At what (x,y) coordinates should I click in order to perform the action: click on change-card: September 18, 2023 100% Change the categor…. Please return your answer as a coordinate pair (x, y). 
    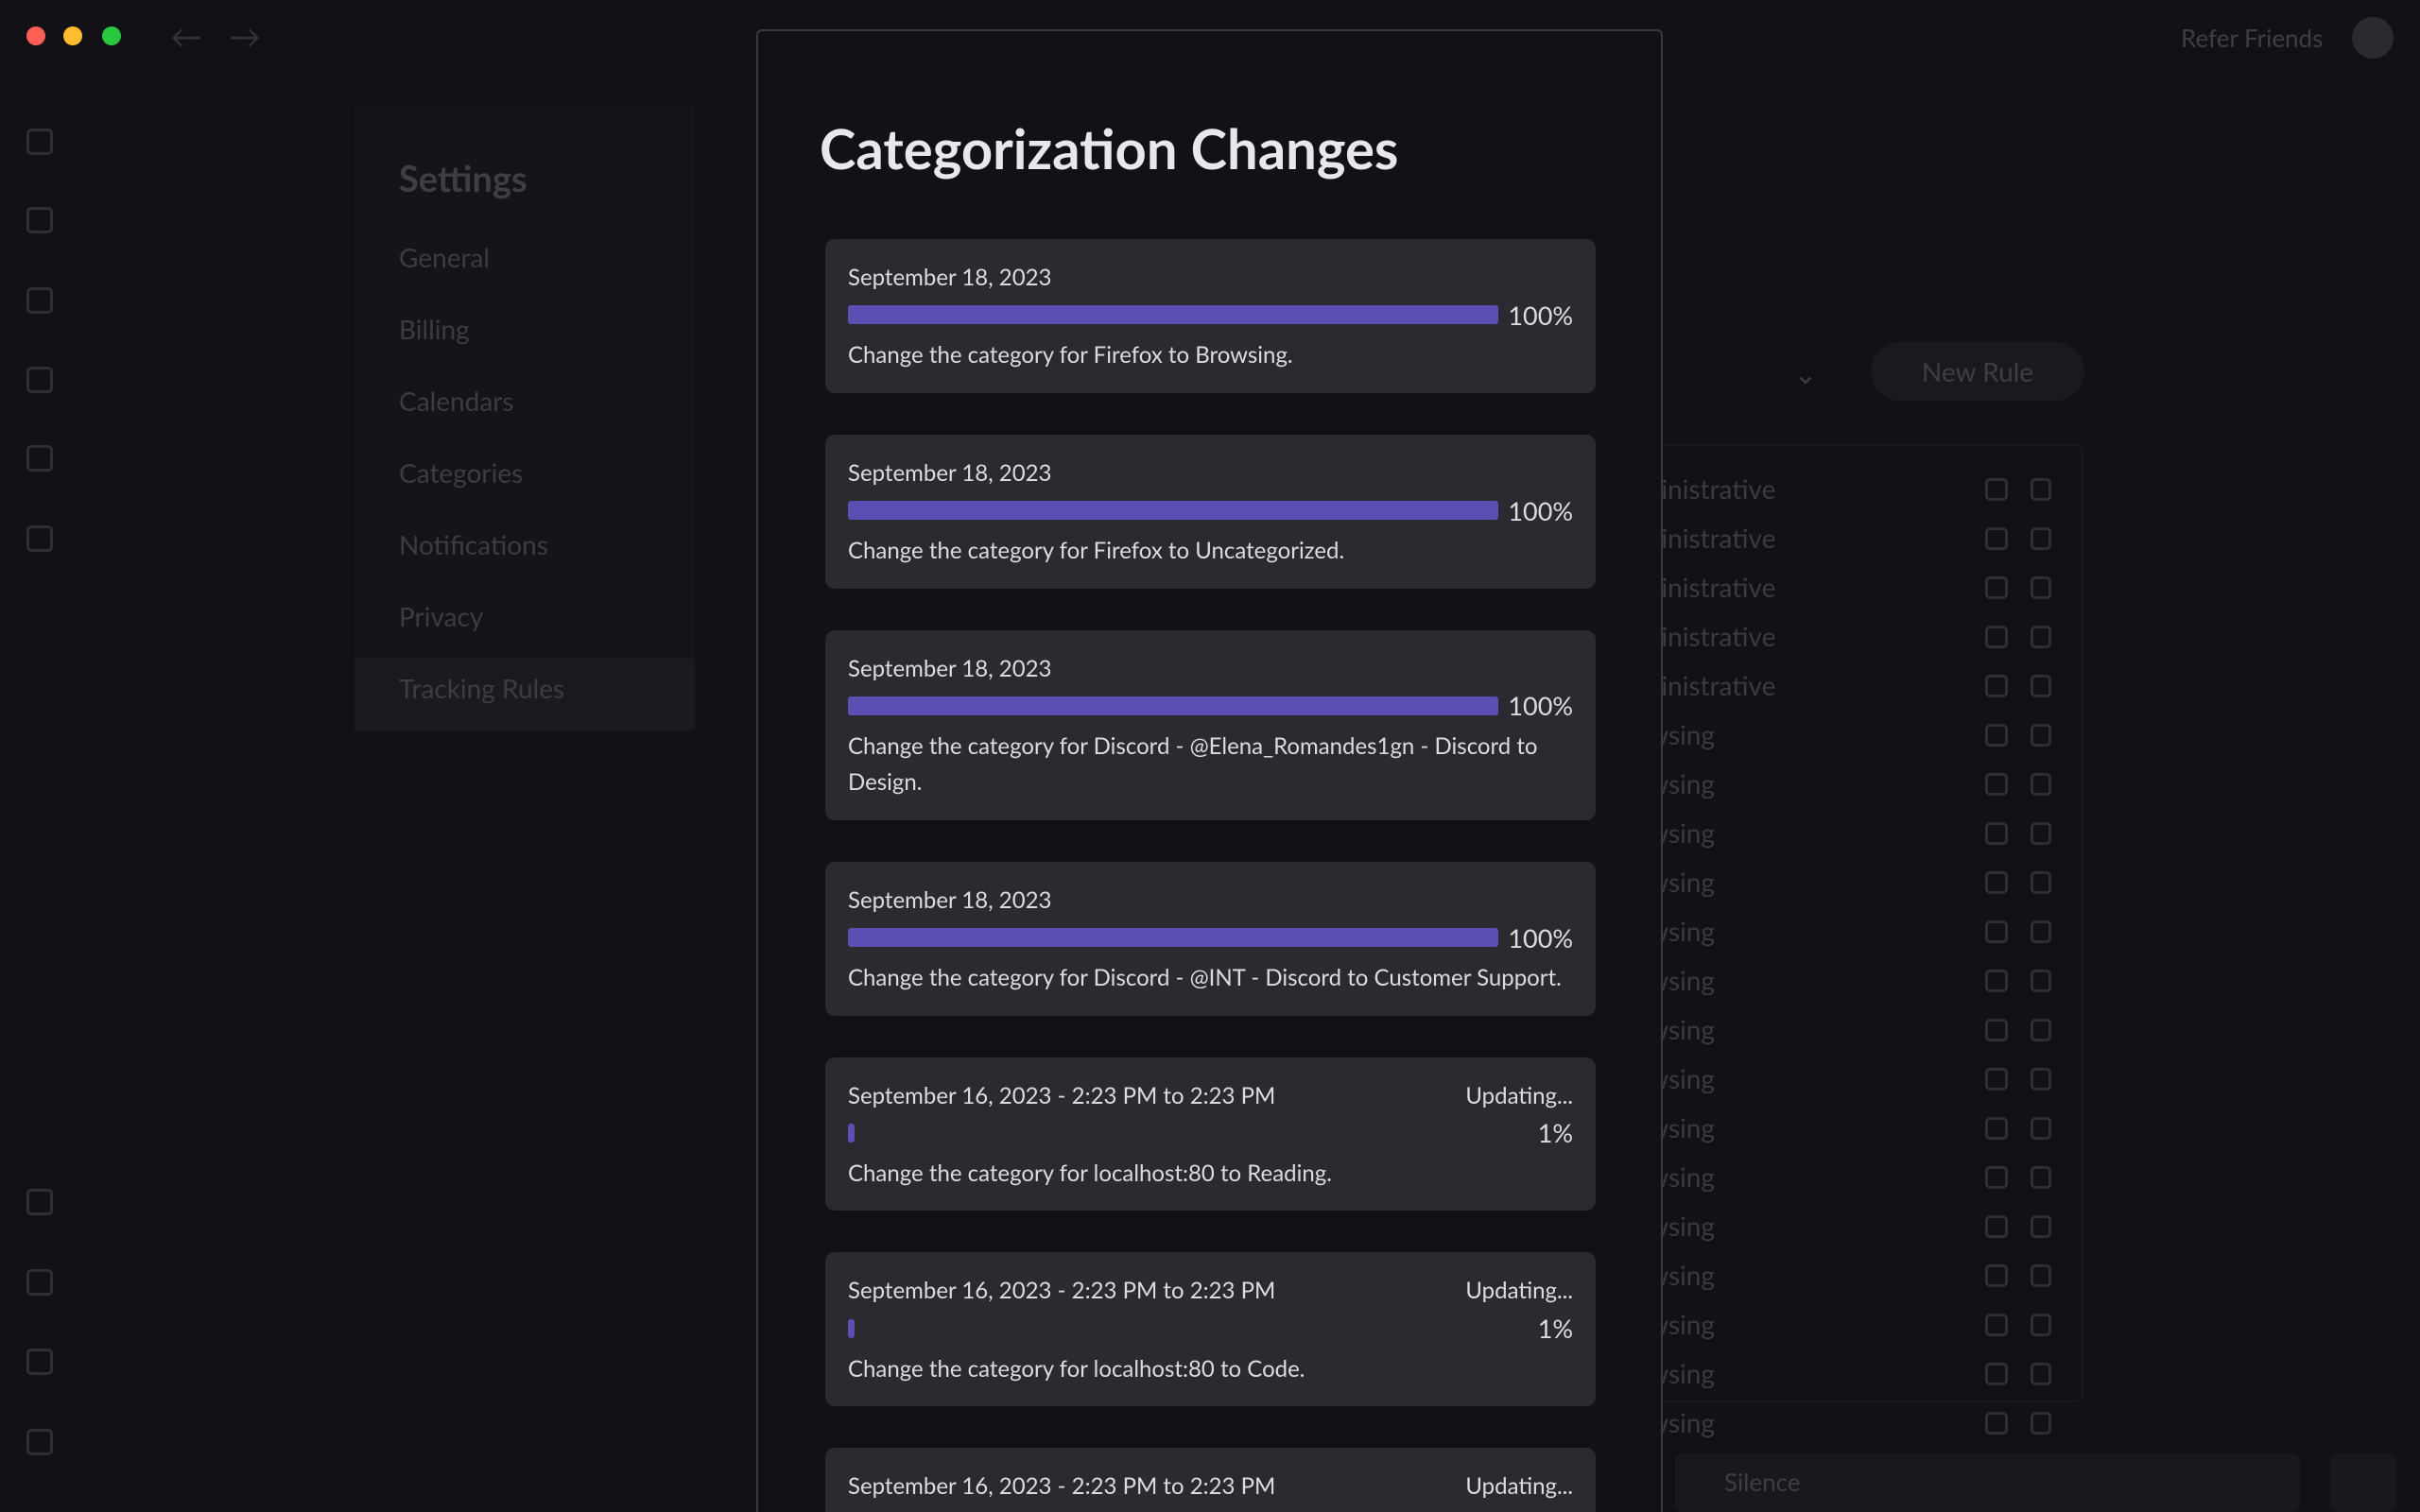
    Looking at the image, I should click on (1210, 316).